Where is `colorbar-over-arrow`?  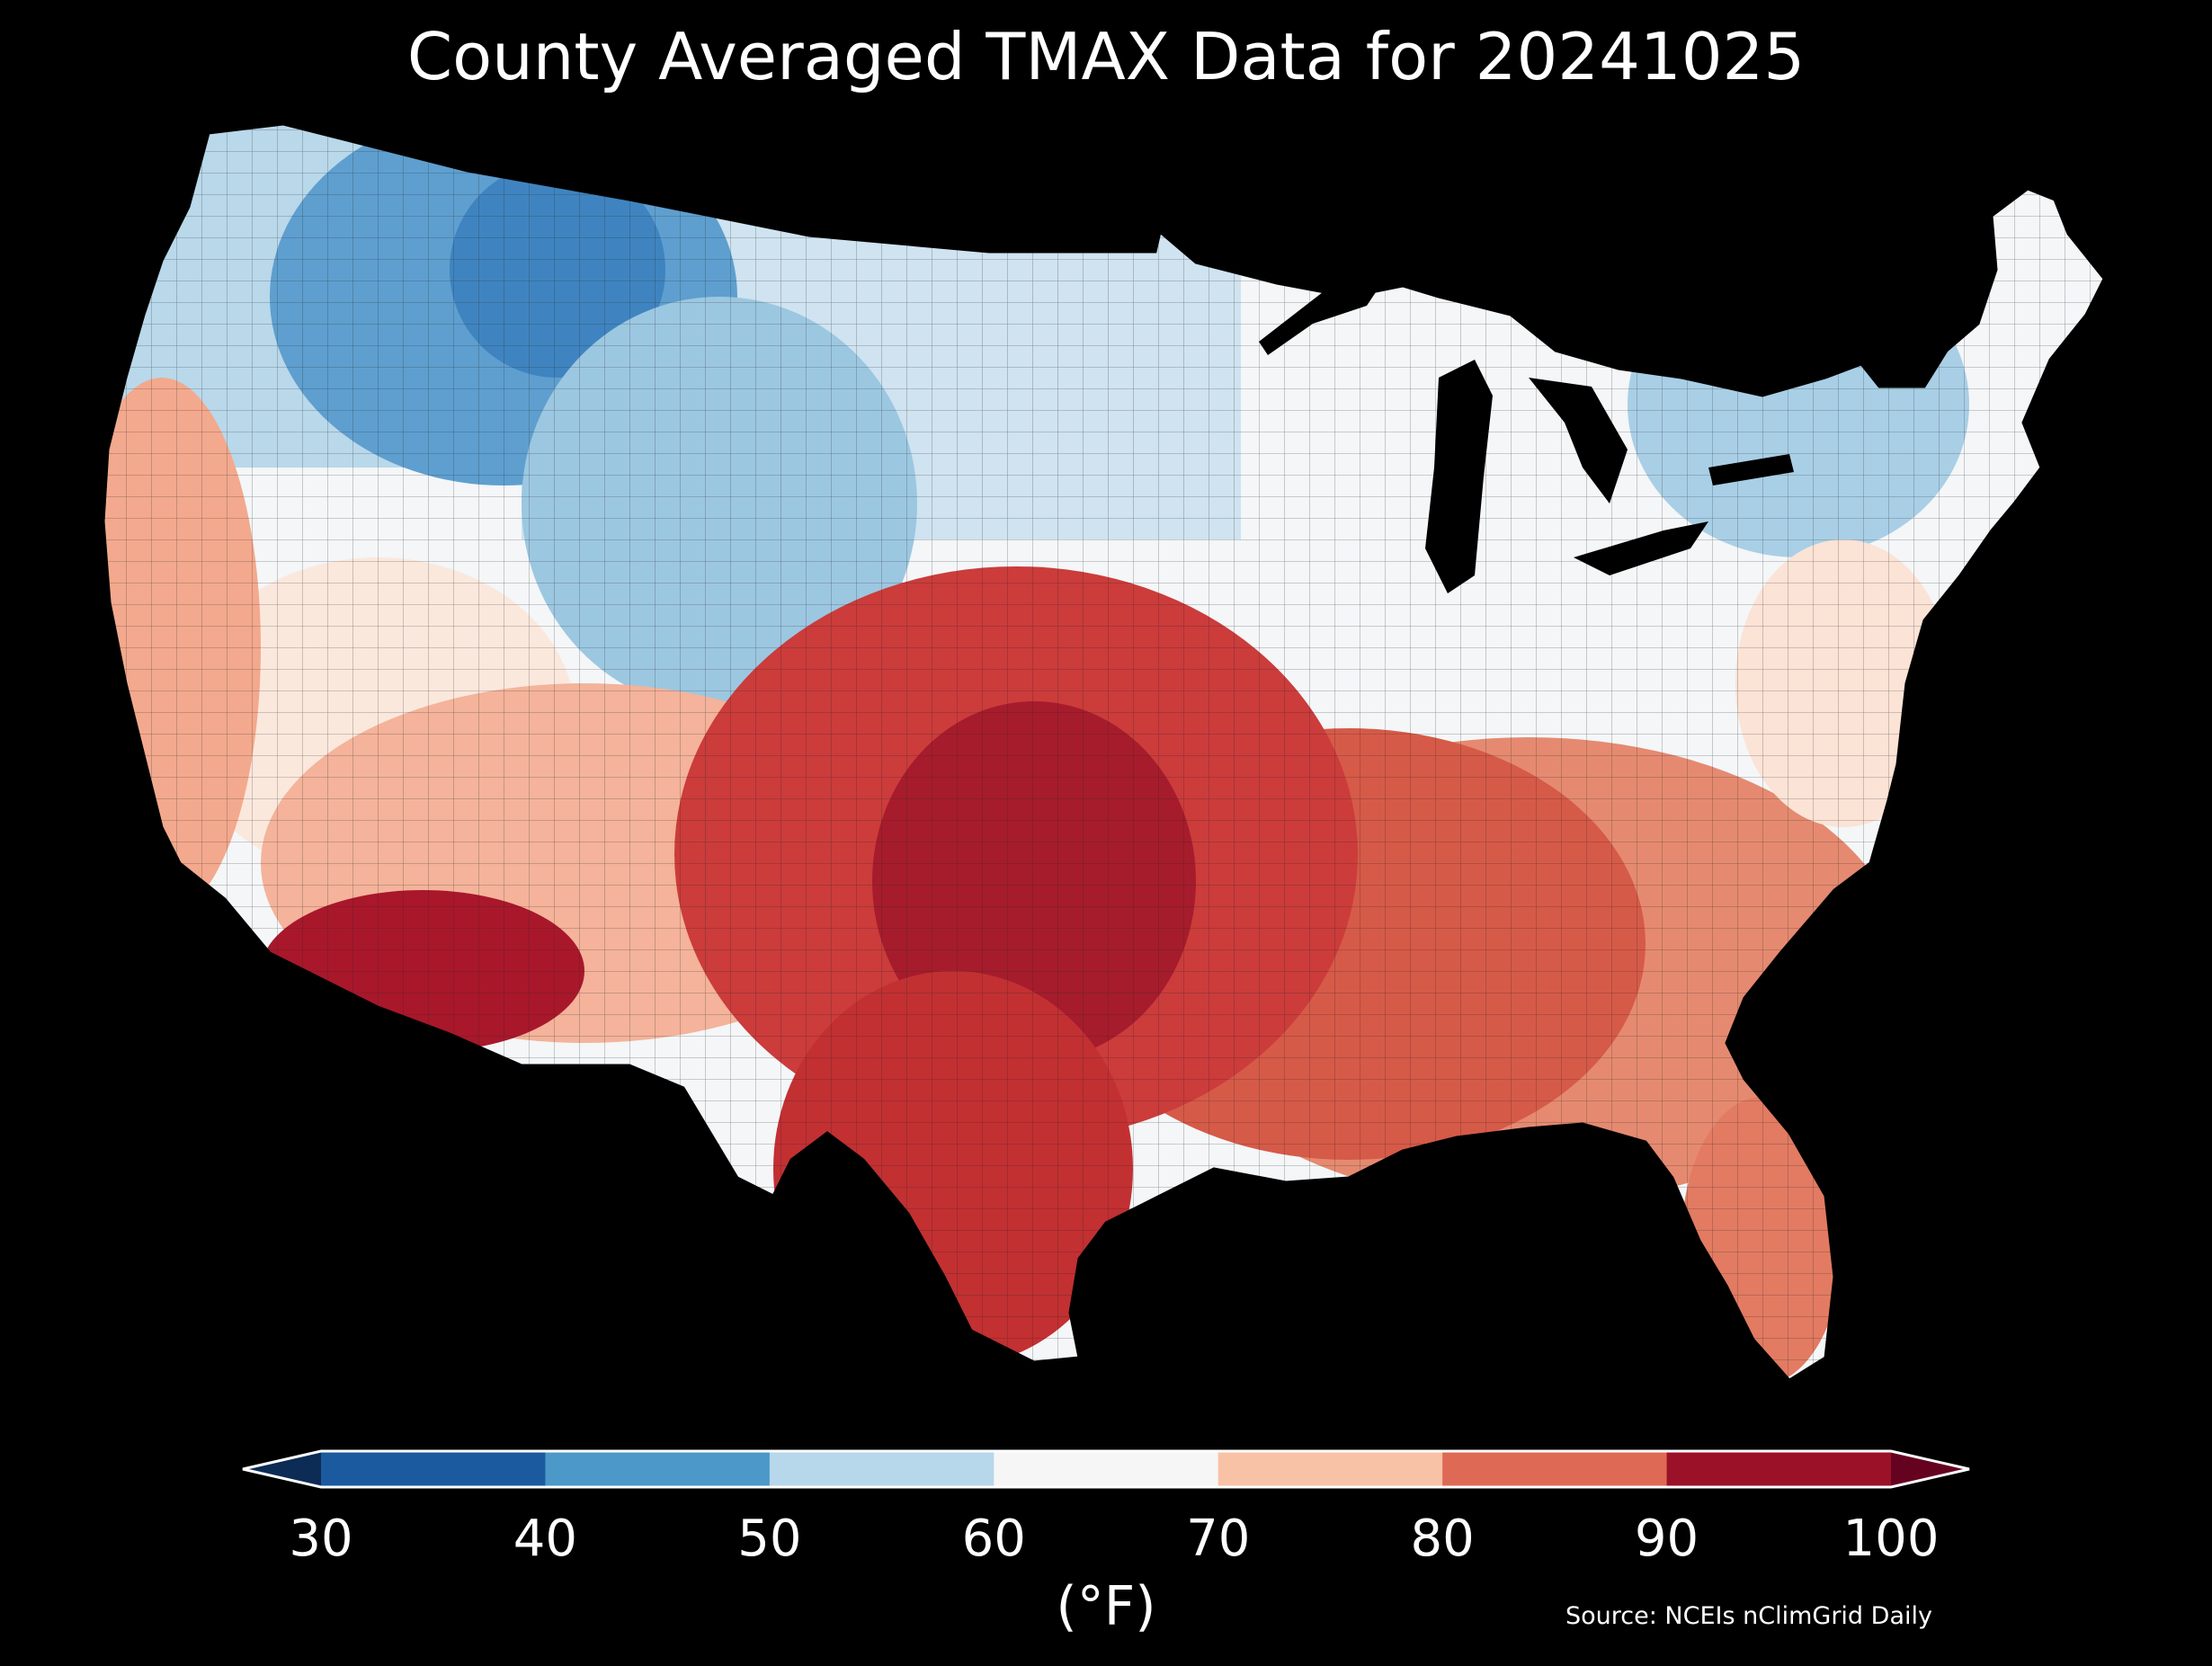
colorbar-over-arrow is located at coordinates (1930, 1469).